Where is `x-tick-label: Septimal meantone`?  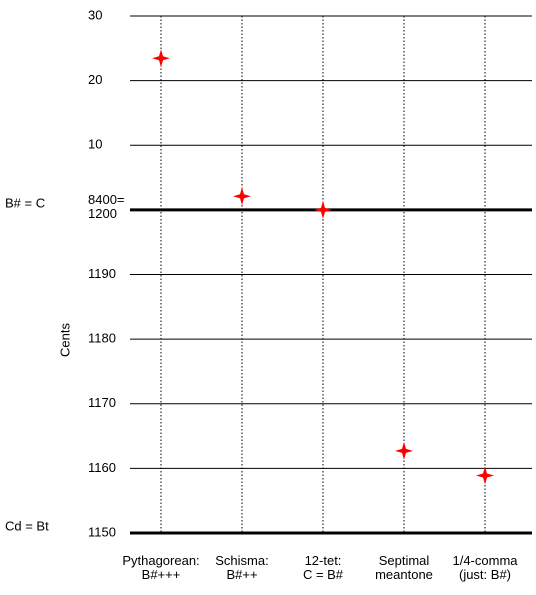 x-tick-label: Septimal meantone is located at coordinates (404, 567).